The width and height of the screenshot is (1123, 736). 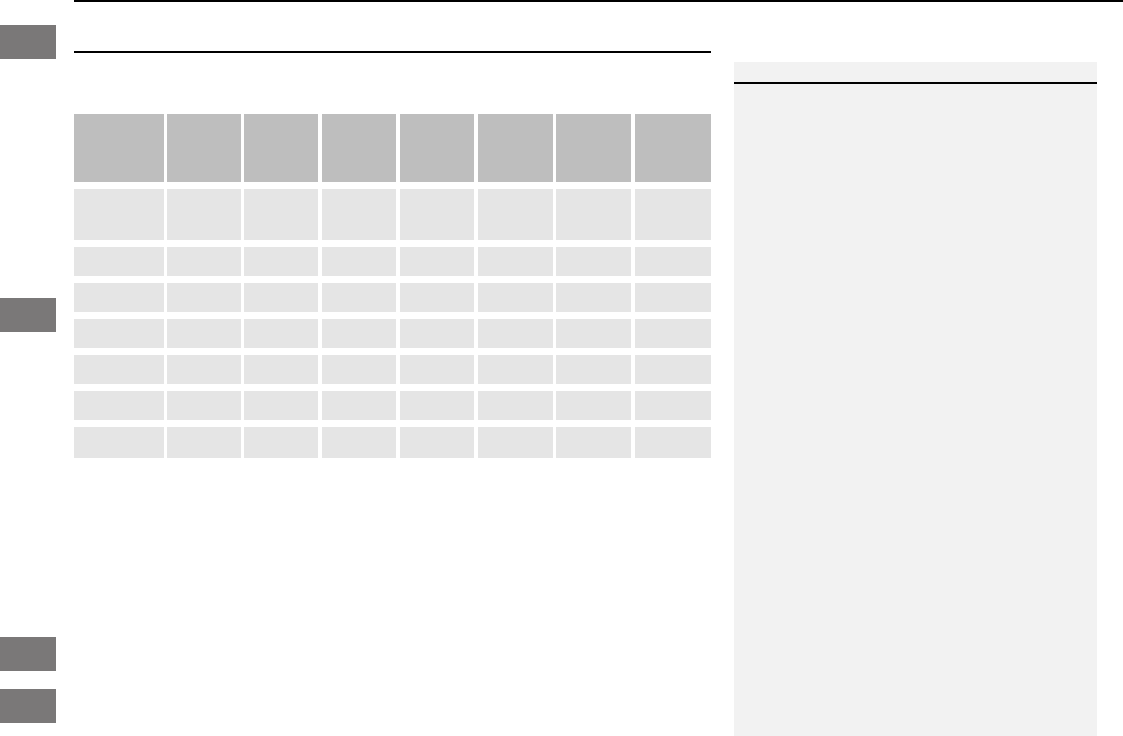 What do you see at coordinates (915, 83) in the screenshot?
I see `side-note-rule` at bounding box center [915, 83].